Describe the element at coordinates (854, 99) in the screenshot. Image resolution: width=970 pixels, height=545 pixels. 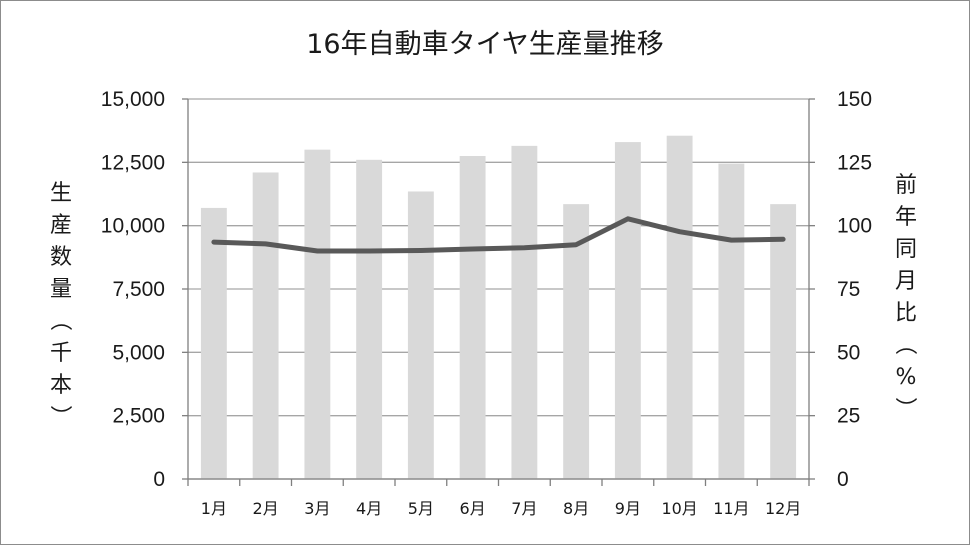
I see `right-tick-label: 150` at that location.